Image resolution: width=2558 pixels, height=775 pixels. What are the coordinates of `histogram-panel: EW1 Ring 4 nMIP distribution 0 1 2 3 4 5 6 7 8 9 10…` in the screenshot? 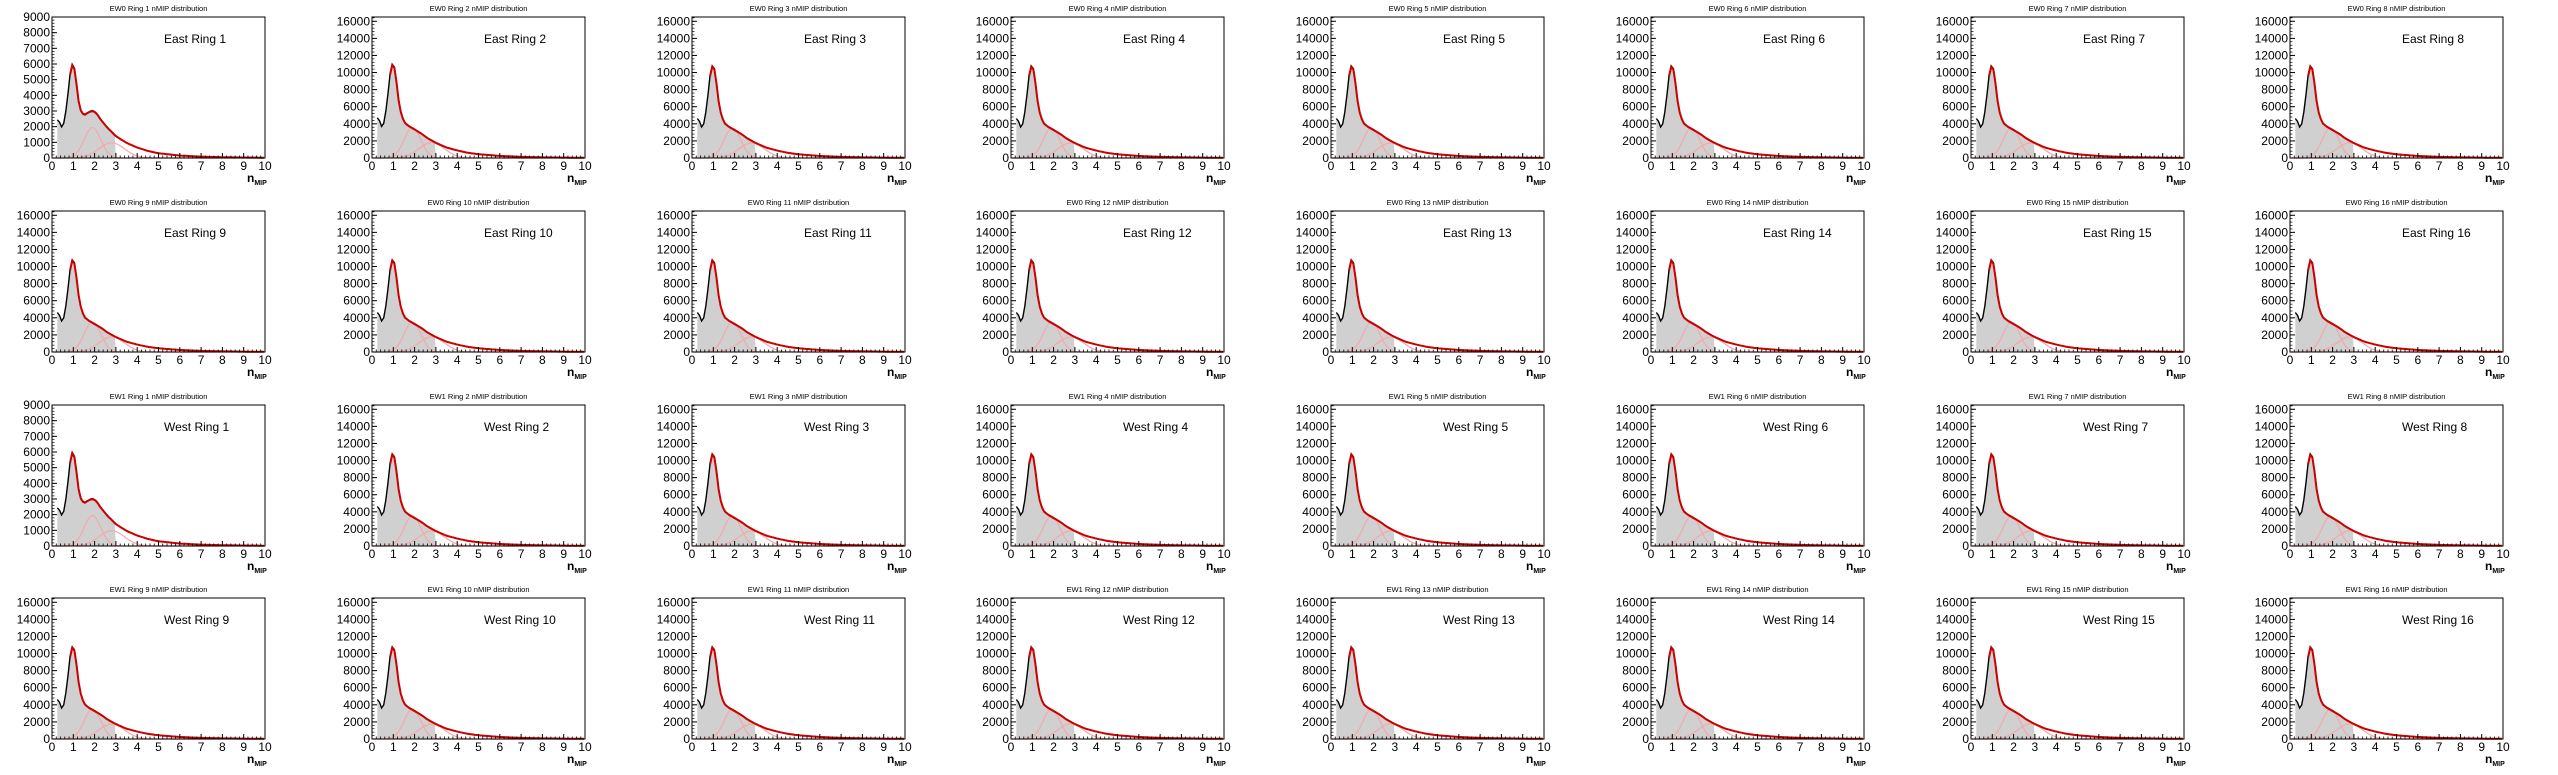 It's located at (1119, 485).